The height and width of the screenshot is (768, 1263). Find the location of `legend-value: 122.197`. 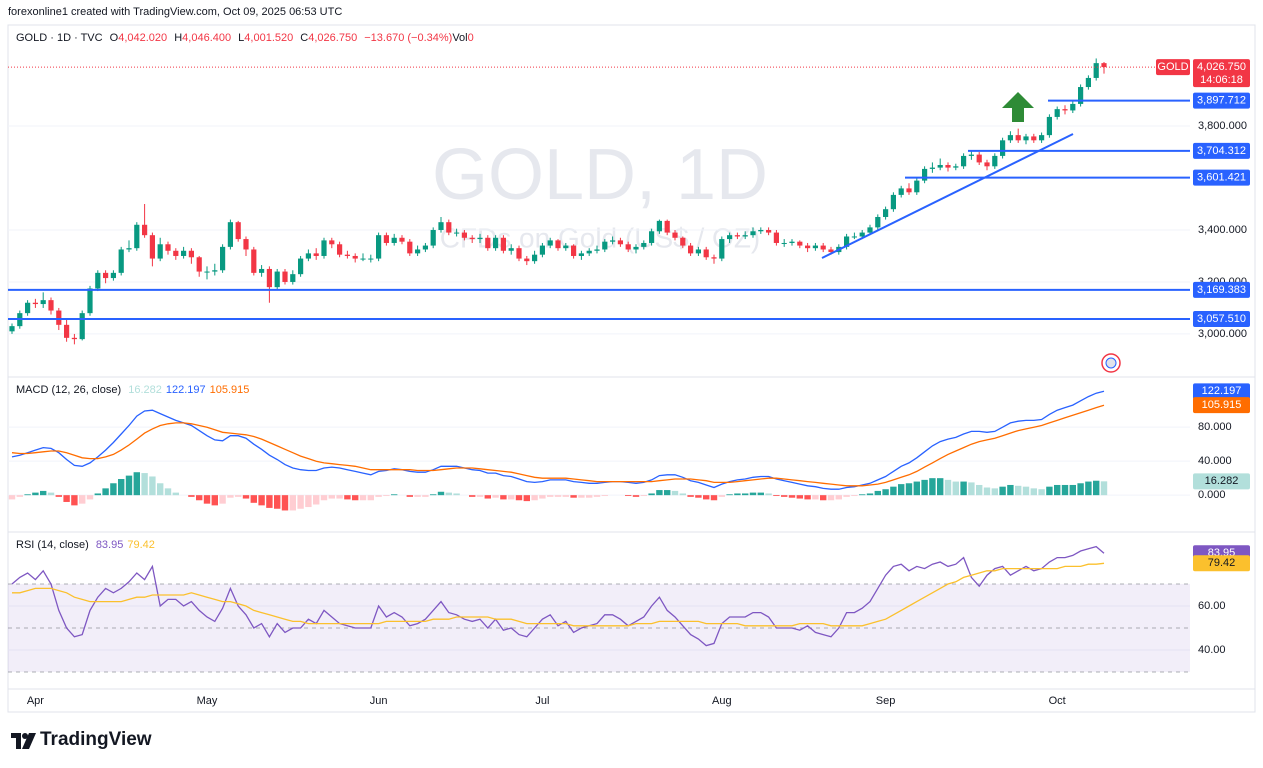

legend-value: 122.197 is located at coordinates (185, 390).